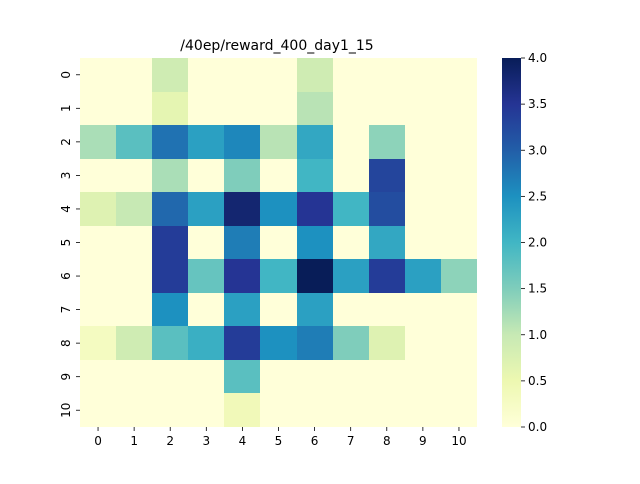 This screenshot has width=640, height=484. Describe the element at coordinates (511, 242) in the screenshot. I see `colorbar-gradient` at that location.